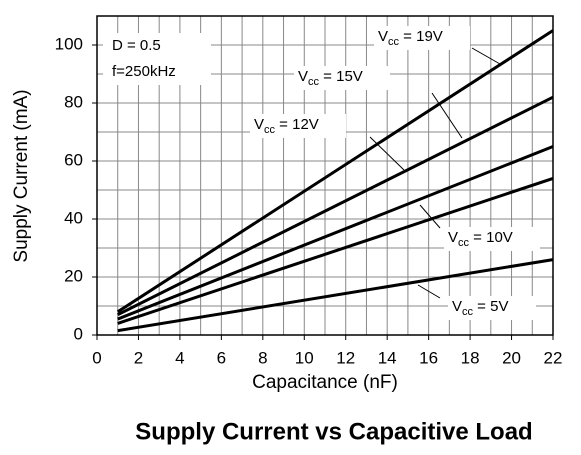 The image size is (581, 455). What do you see at coordinates (333, 431) in the screenshot?
I see `chart-title: Supply Current vs Capacitive Load` at bounding box center [333, 431].